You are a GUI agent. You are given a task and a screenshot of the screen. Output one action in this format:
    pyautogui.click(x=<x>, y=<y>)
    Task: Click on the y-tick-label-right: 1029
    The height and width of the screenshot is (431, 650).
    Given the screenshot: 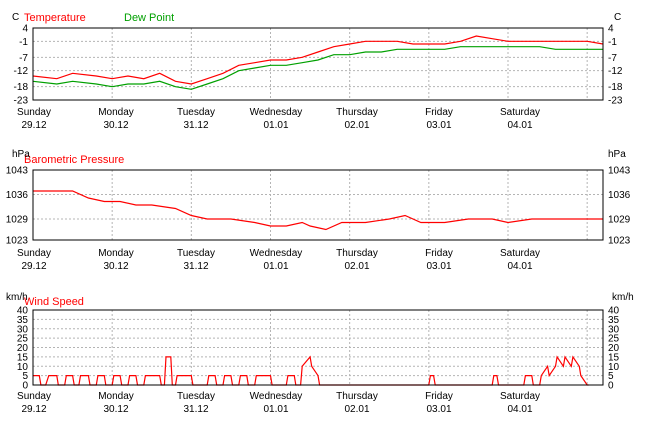 What is the action you would take?
    pyautogui.click(x=619, y=220)
    